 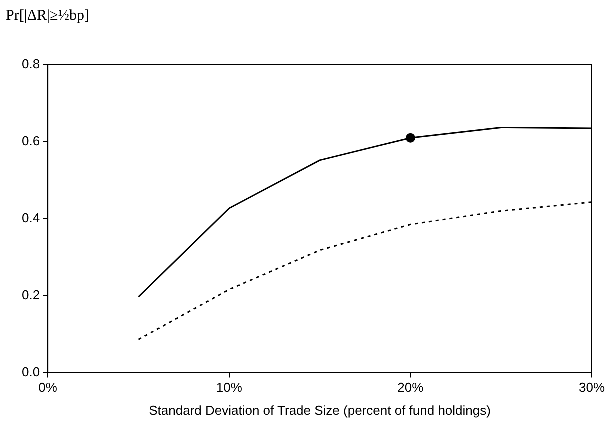 What do you see at coordinates (31, 141) in the screenshot?
I see `y-tick-label: 0.6` at bounding box center [31, 141].